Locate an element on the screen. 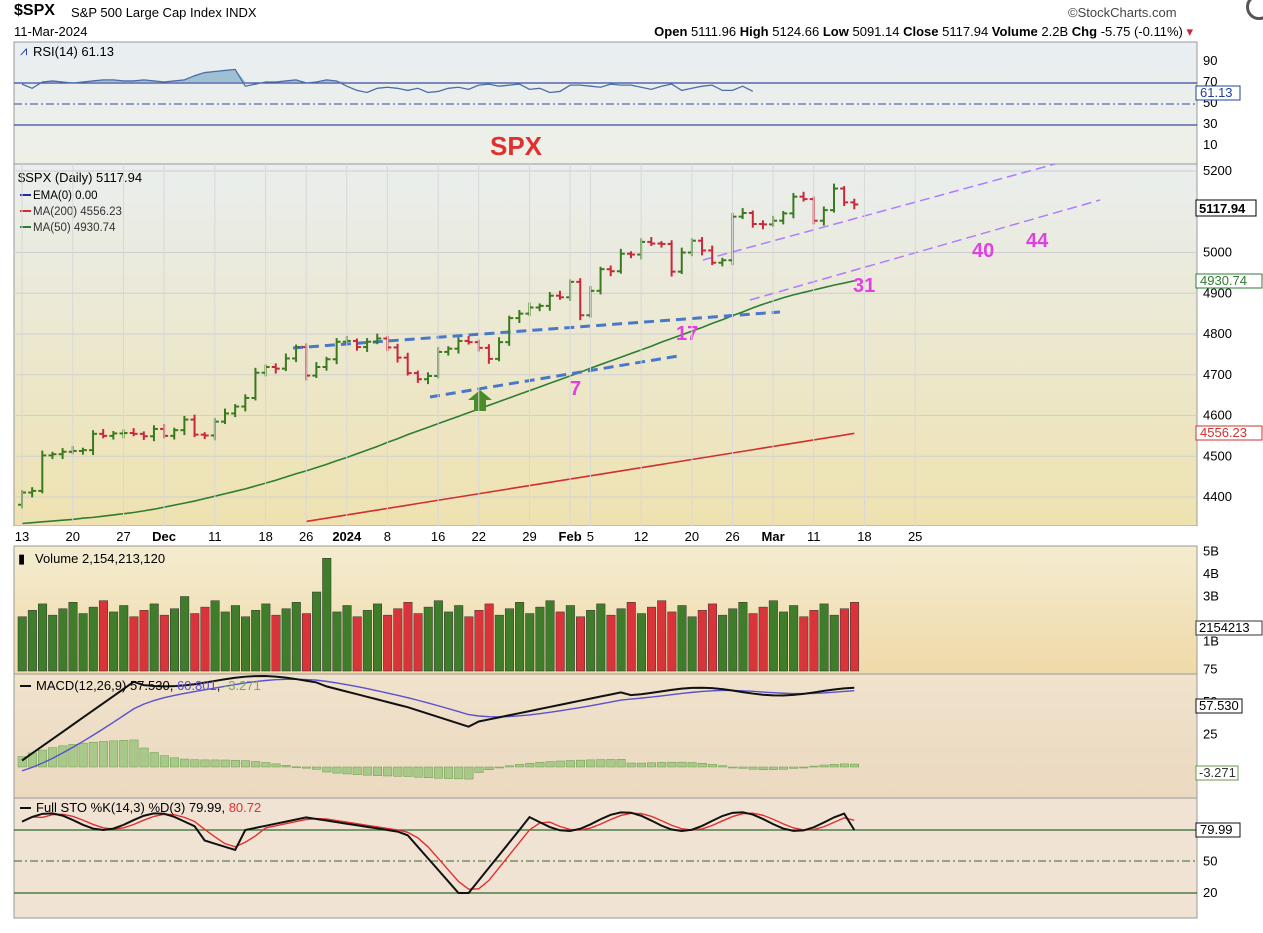 The image size is (1263, 933). close-tag is located at coordinates (1226, 208).